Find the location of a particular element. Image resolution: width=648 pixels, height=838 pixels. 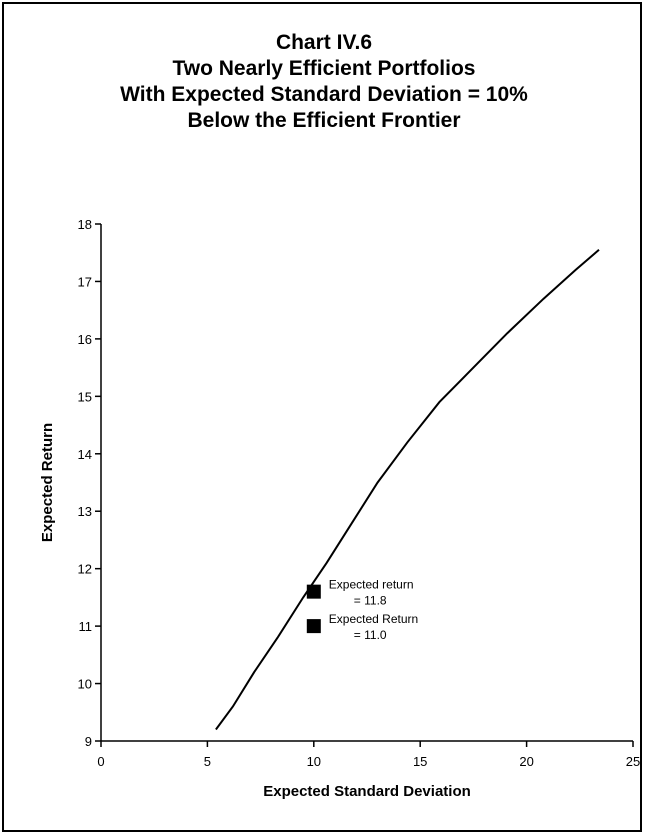

x-tick-label: 15 is located at coordinates (420, 761).